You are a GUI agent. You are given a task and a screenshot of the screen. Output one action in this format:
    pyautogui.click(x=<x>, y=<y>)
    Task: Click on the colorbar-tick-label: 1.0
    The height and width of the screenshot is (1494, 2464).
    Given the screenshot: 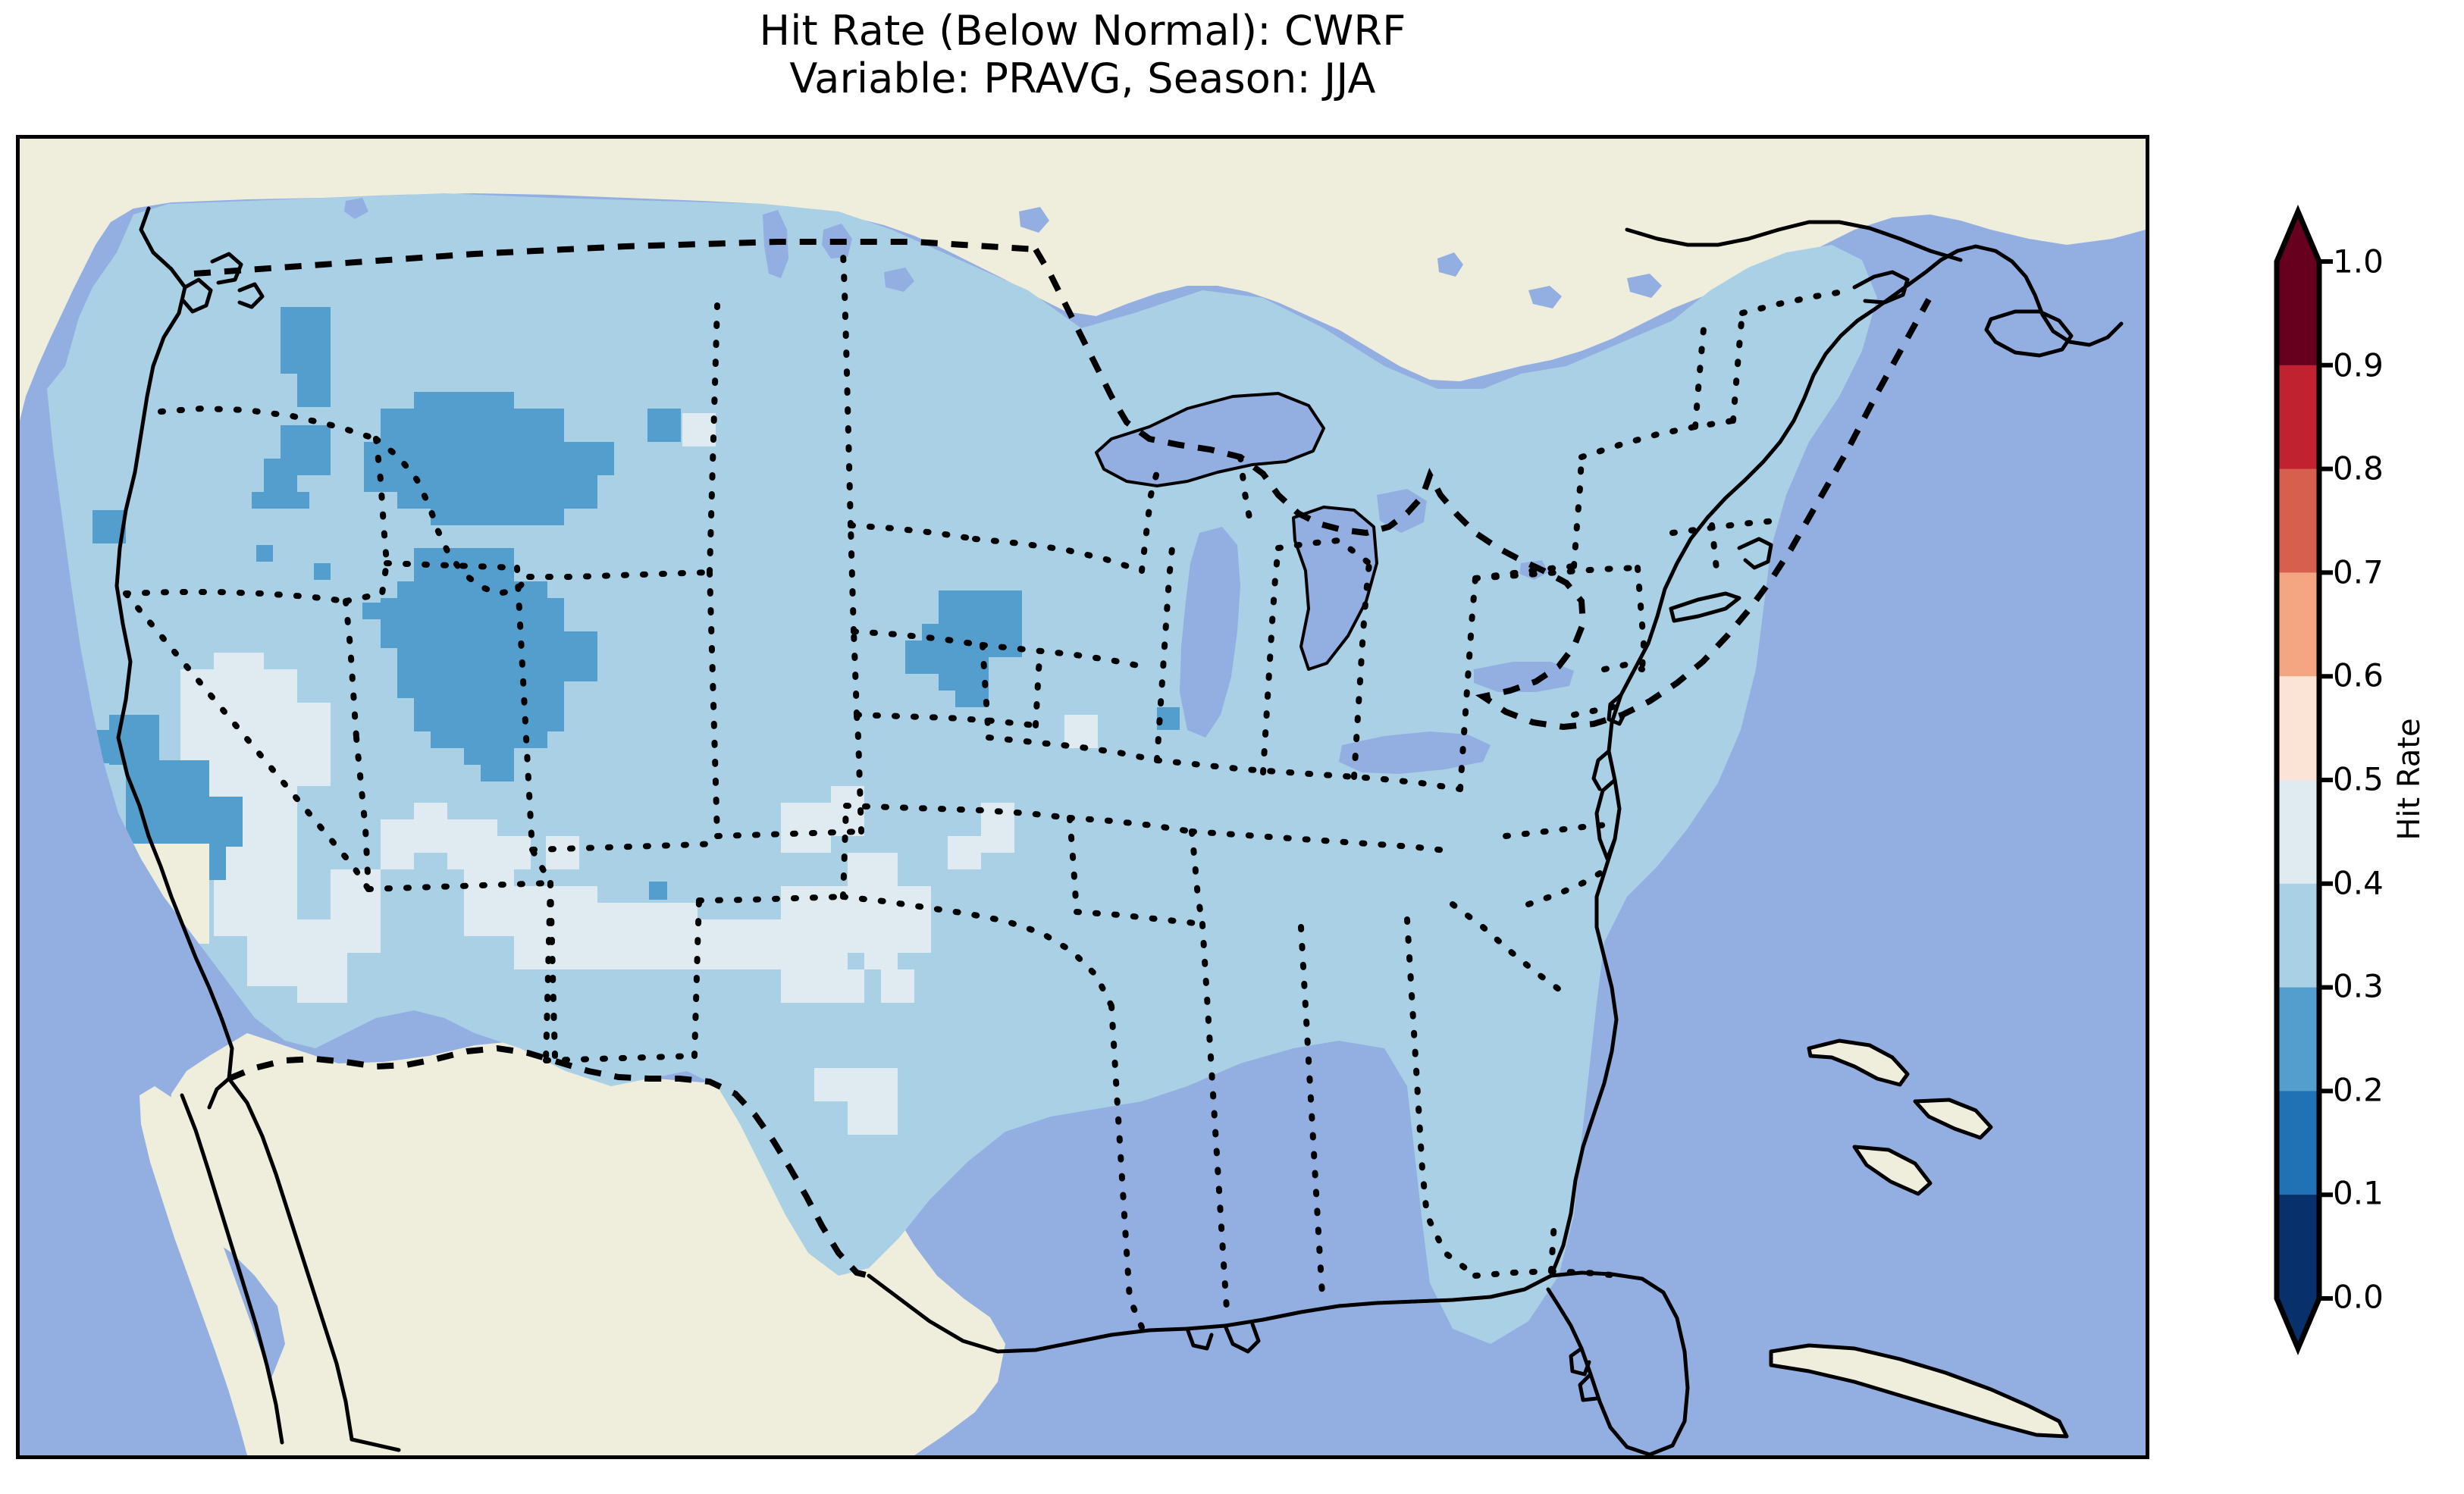 What is the action you would take?
    pyautogui.click(x=2358, y=261)
    